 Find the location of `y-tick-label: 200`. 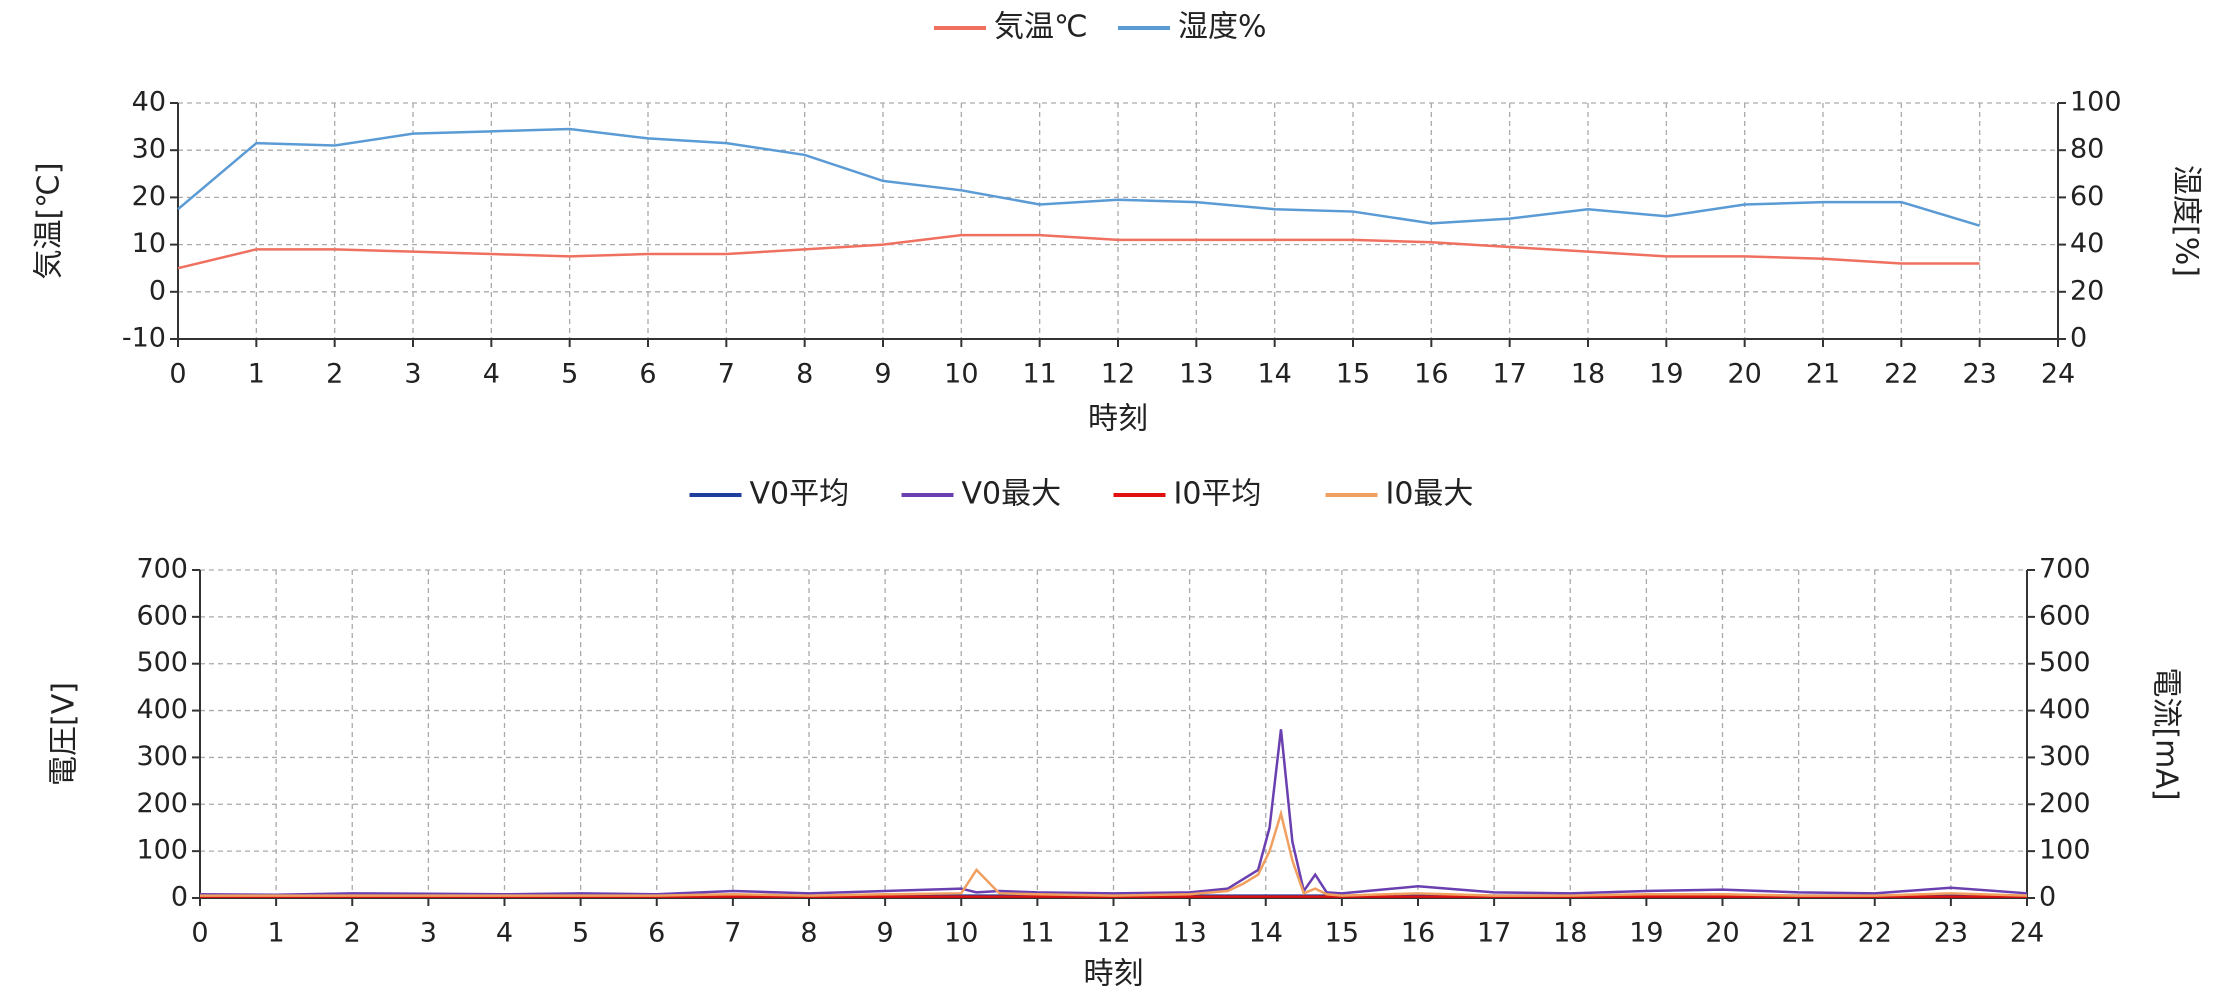

y-tick-label: 200 is located at coordinates (162, 803).